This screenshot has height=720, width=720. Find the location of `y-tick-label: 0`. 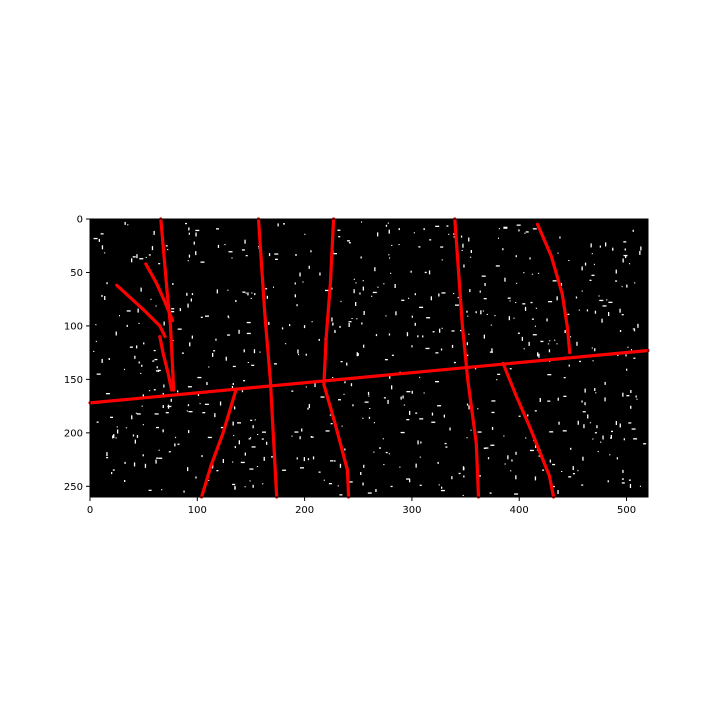

y-tick-label: 0 is located at coordinates (80, 220).